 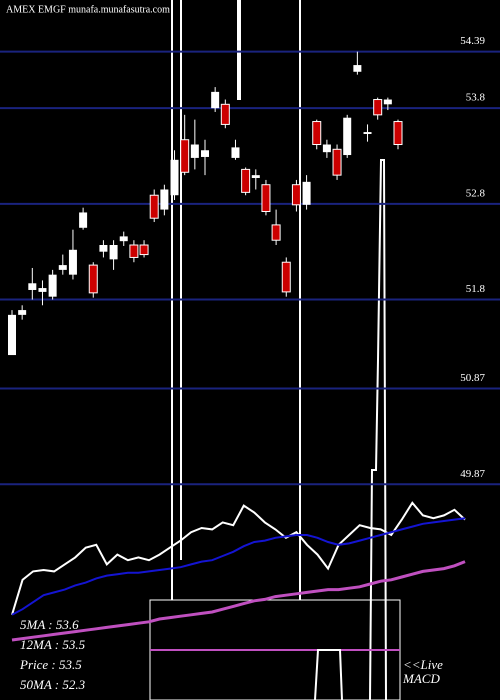 What do you see at coordinates (476, 98) in the screenshot?
I see `y-tick-label: 53.8` at bounding box center [476, 98].